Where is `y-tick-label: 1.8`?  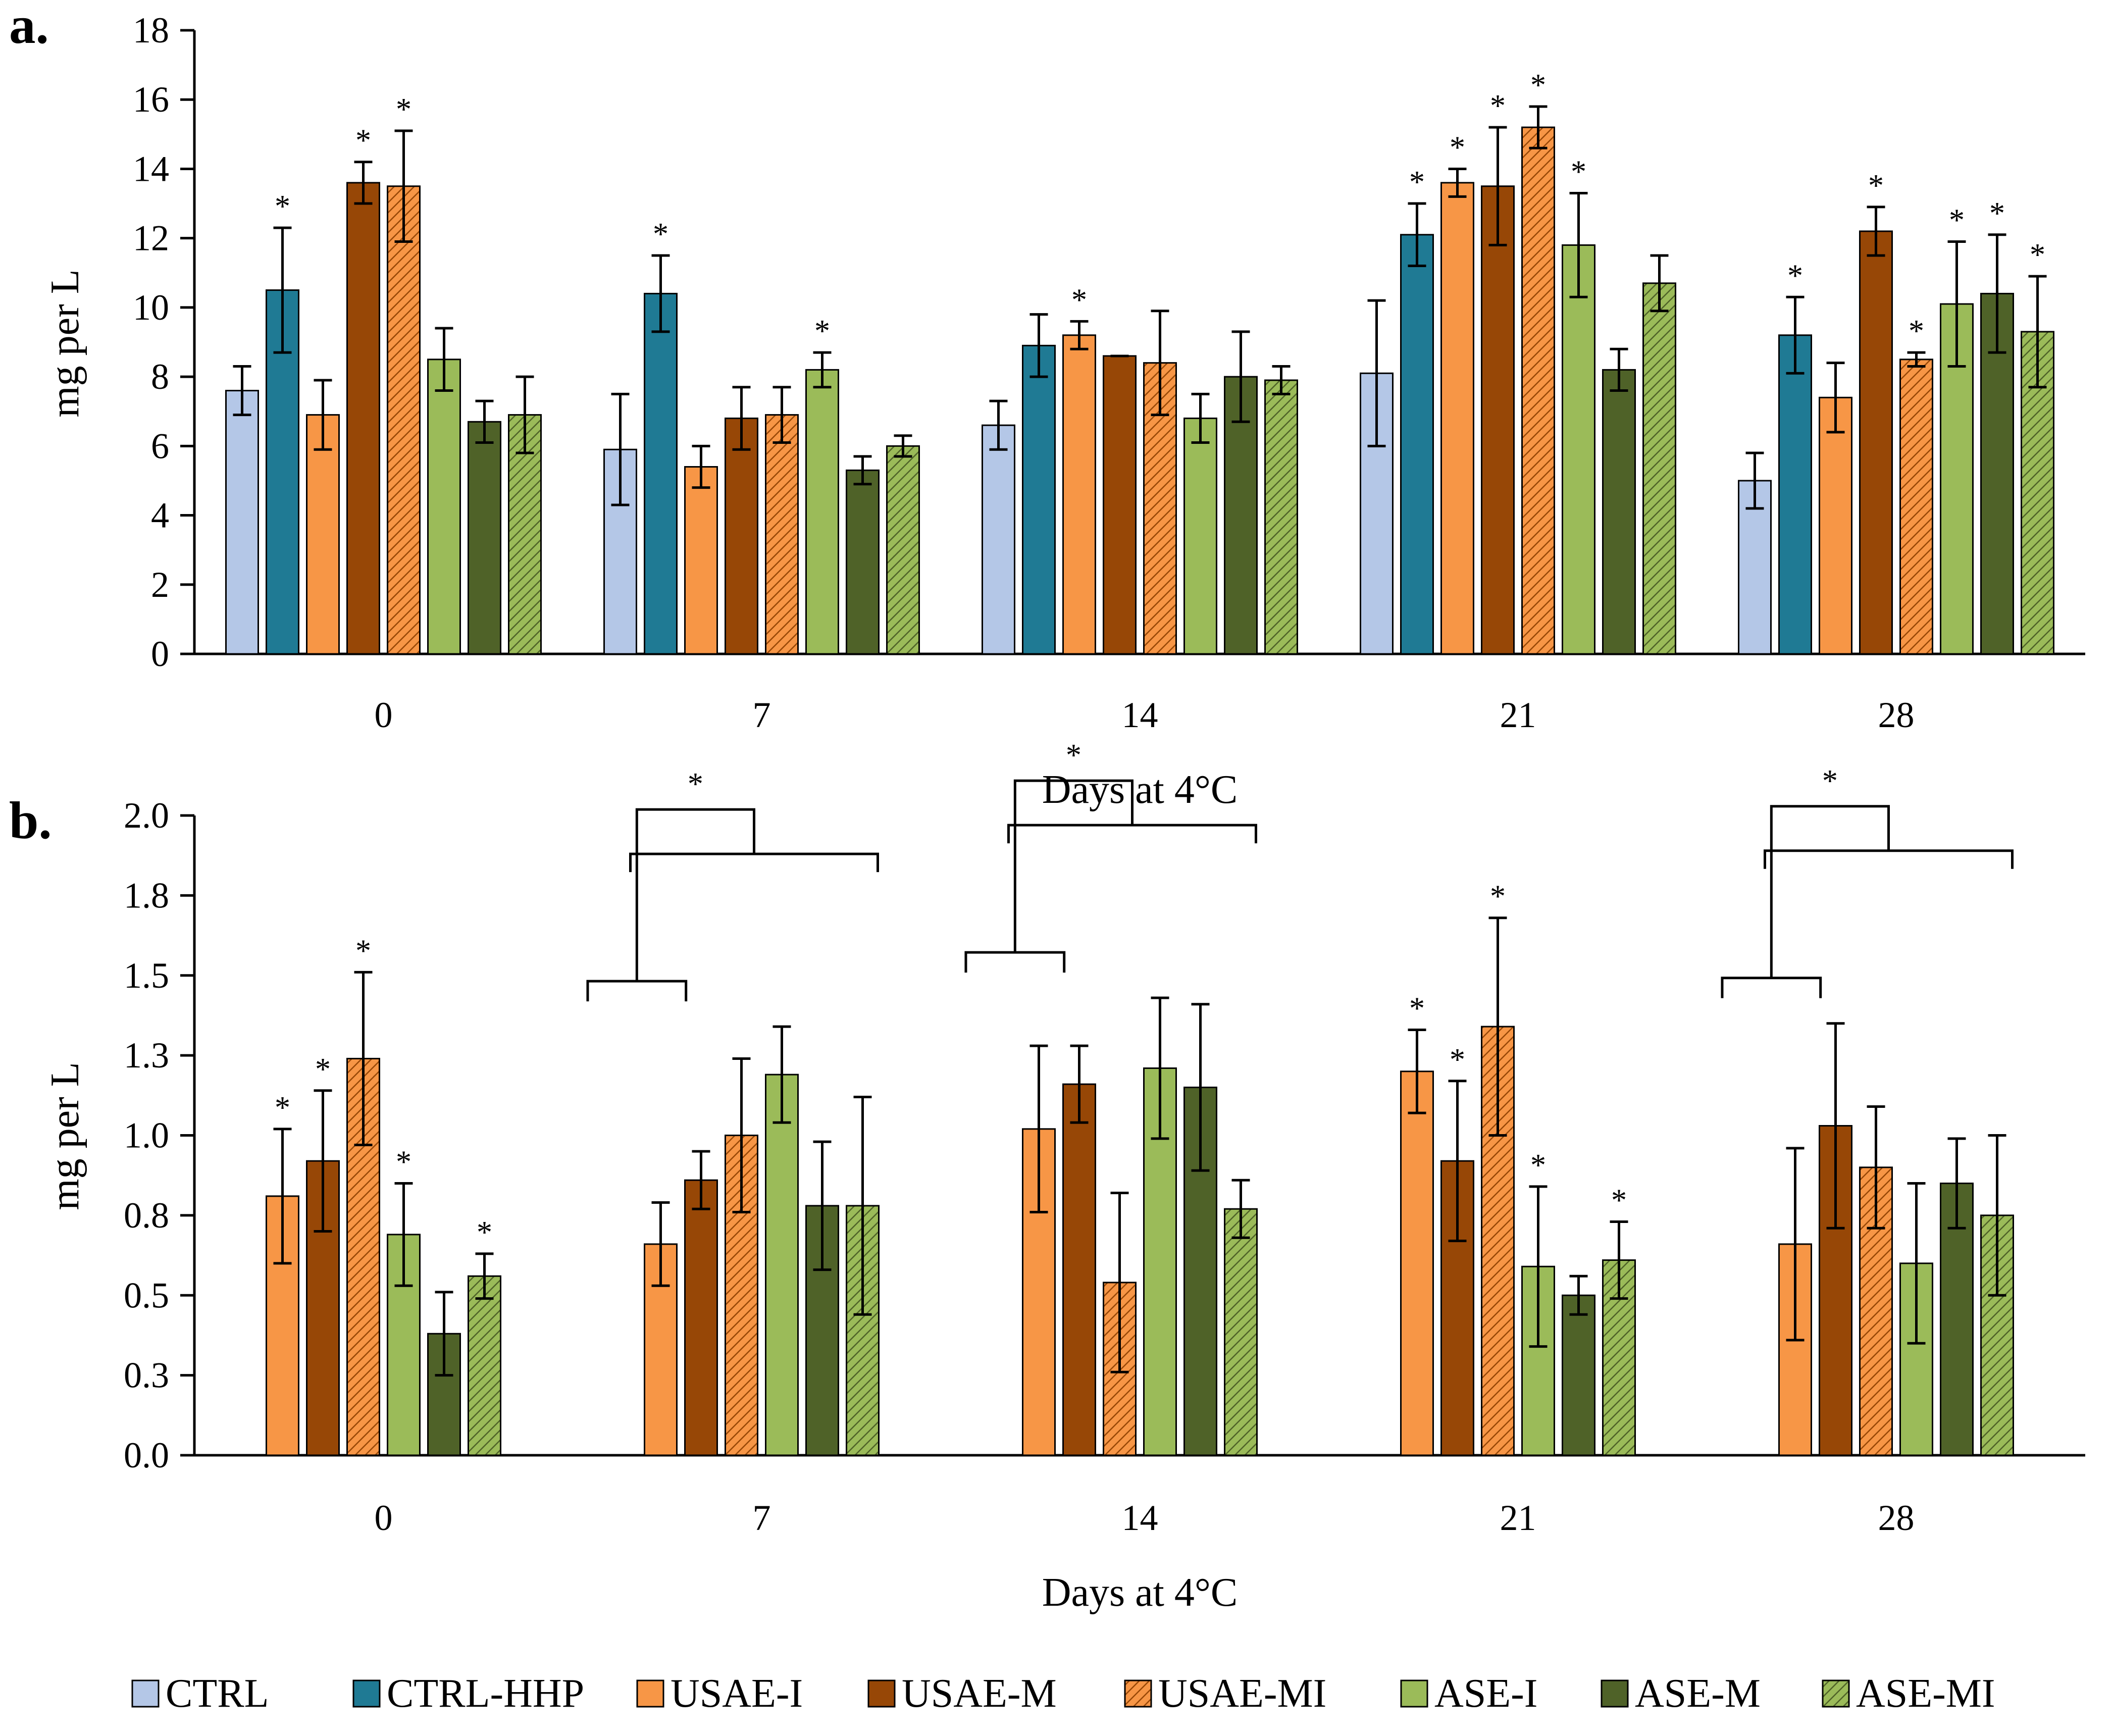
y-tick-label: 1.8 is located at coordinates (146, 895).